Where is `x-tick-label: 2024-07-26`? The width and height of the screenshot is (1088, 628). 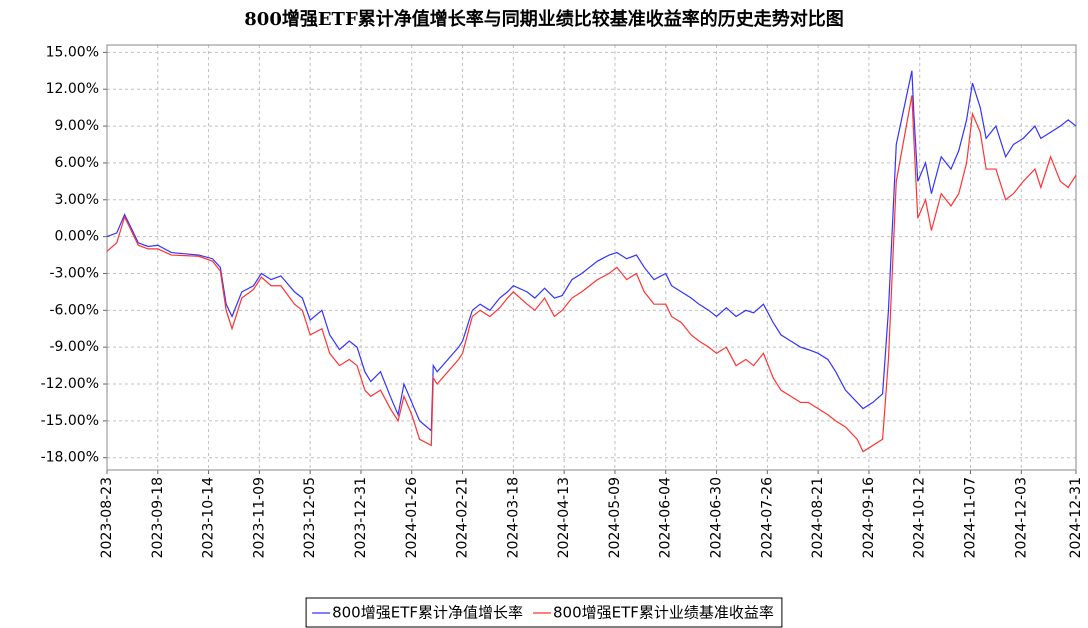
x-tick-label: 2024-07-26 is located at coordinates (767, 517).